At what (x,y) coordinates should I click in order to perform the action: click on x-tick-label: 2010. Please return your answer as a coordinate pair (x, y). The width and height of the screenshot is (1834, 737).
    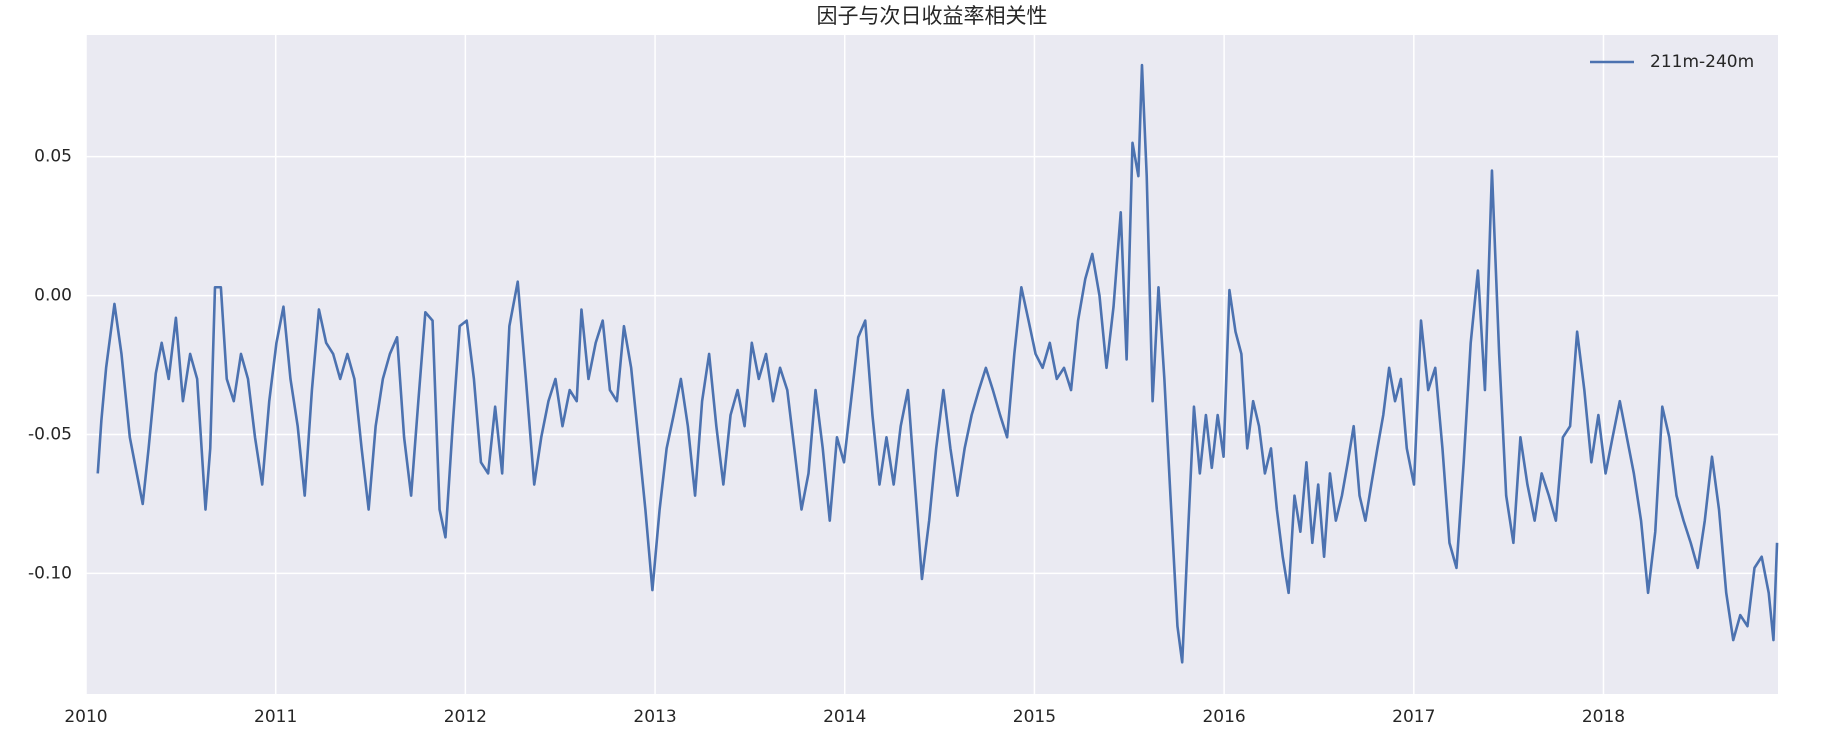
    Looking at the image, I should click on (85, 717).